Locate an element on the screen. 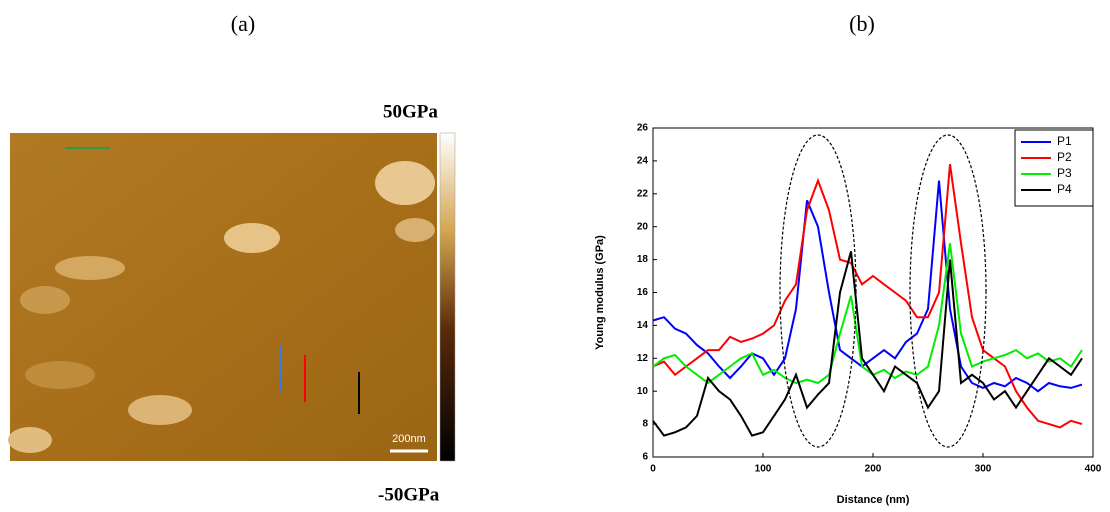  colorbar-min: -50GPa is located at coordinates (409, 494).